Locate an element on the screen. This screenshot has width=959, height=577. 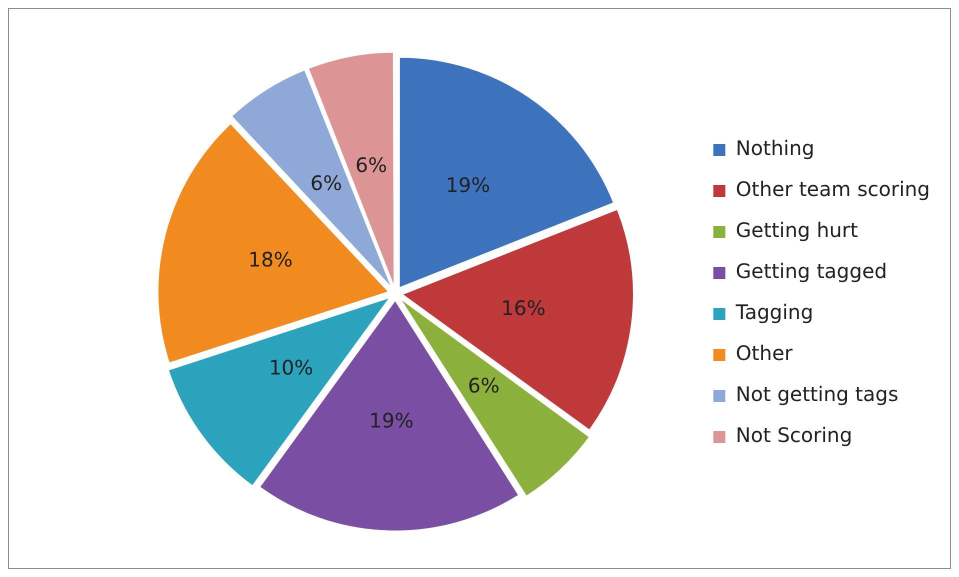
legend-label: Getting tagged is located at coordinates (812, 271).